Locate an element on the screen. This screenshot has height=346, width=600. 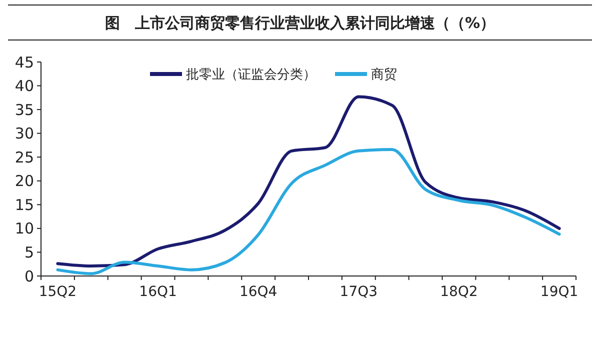
legend-label: 商贸 is located at coordinates (384, 75).